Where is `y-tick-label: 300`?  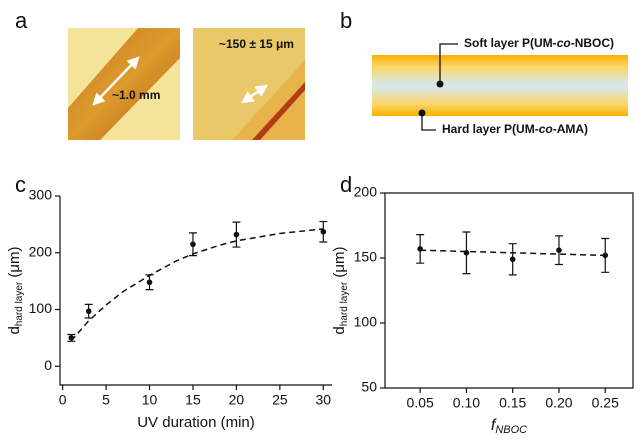
y-tick-label: 300 is located at coordinates (41, 195).